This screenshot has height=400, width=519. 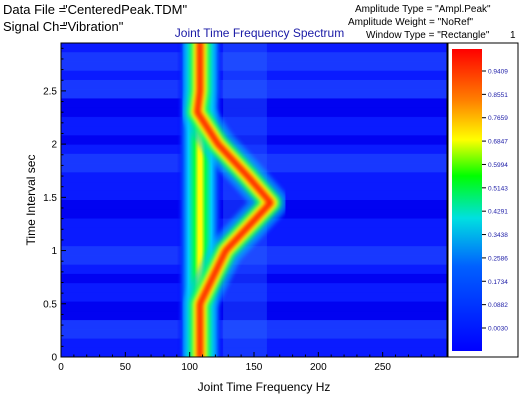 What do you see at coordinates (318, 367) in the screenshot?
I see `x-tick-label: 200` at bounding box center [318, 367].